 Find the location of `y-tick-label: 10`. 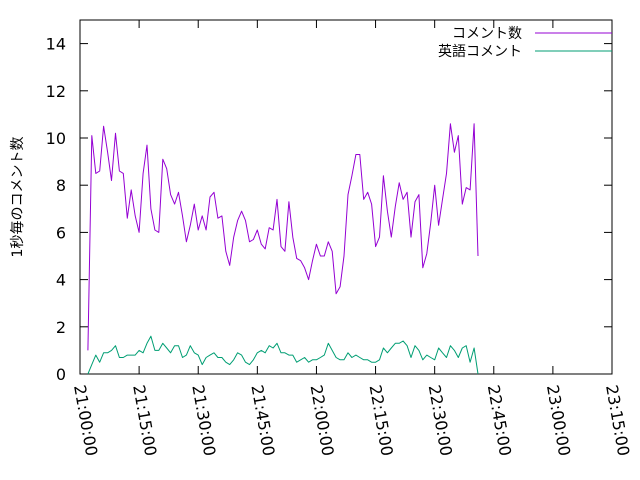

y-tick-label: 10 is located at coordinates (56, 138).